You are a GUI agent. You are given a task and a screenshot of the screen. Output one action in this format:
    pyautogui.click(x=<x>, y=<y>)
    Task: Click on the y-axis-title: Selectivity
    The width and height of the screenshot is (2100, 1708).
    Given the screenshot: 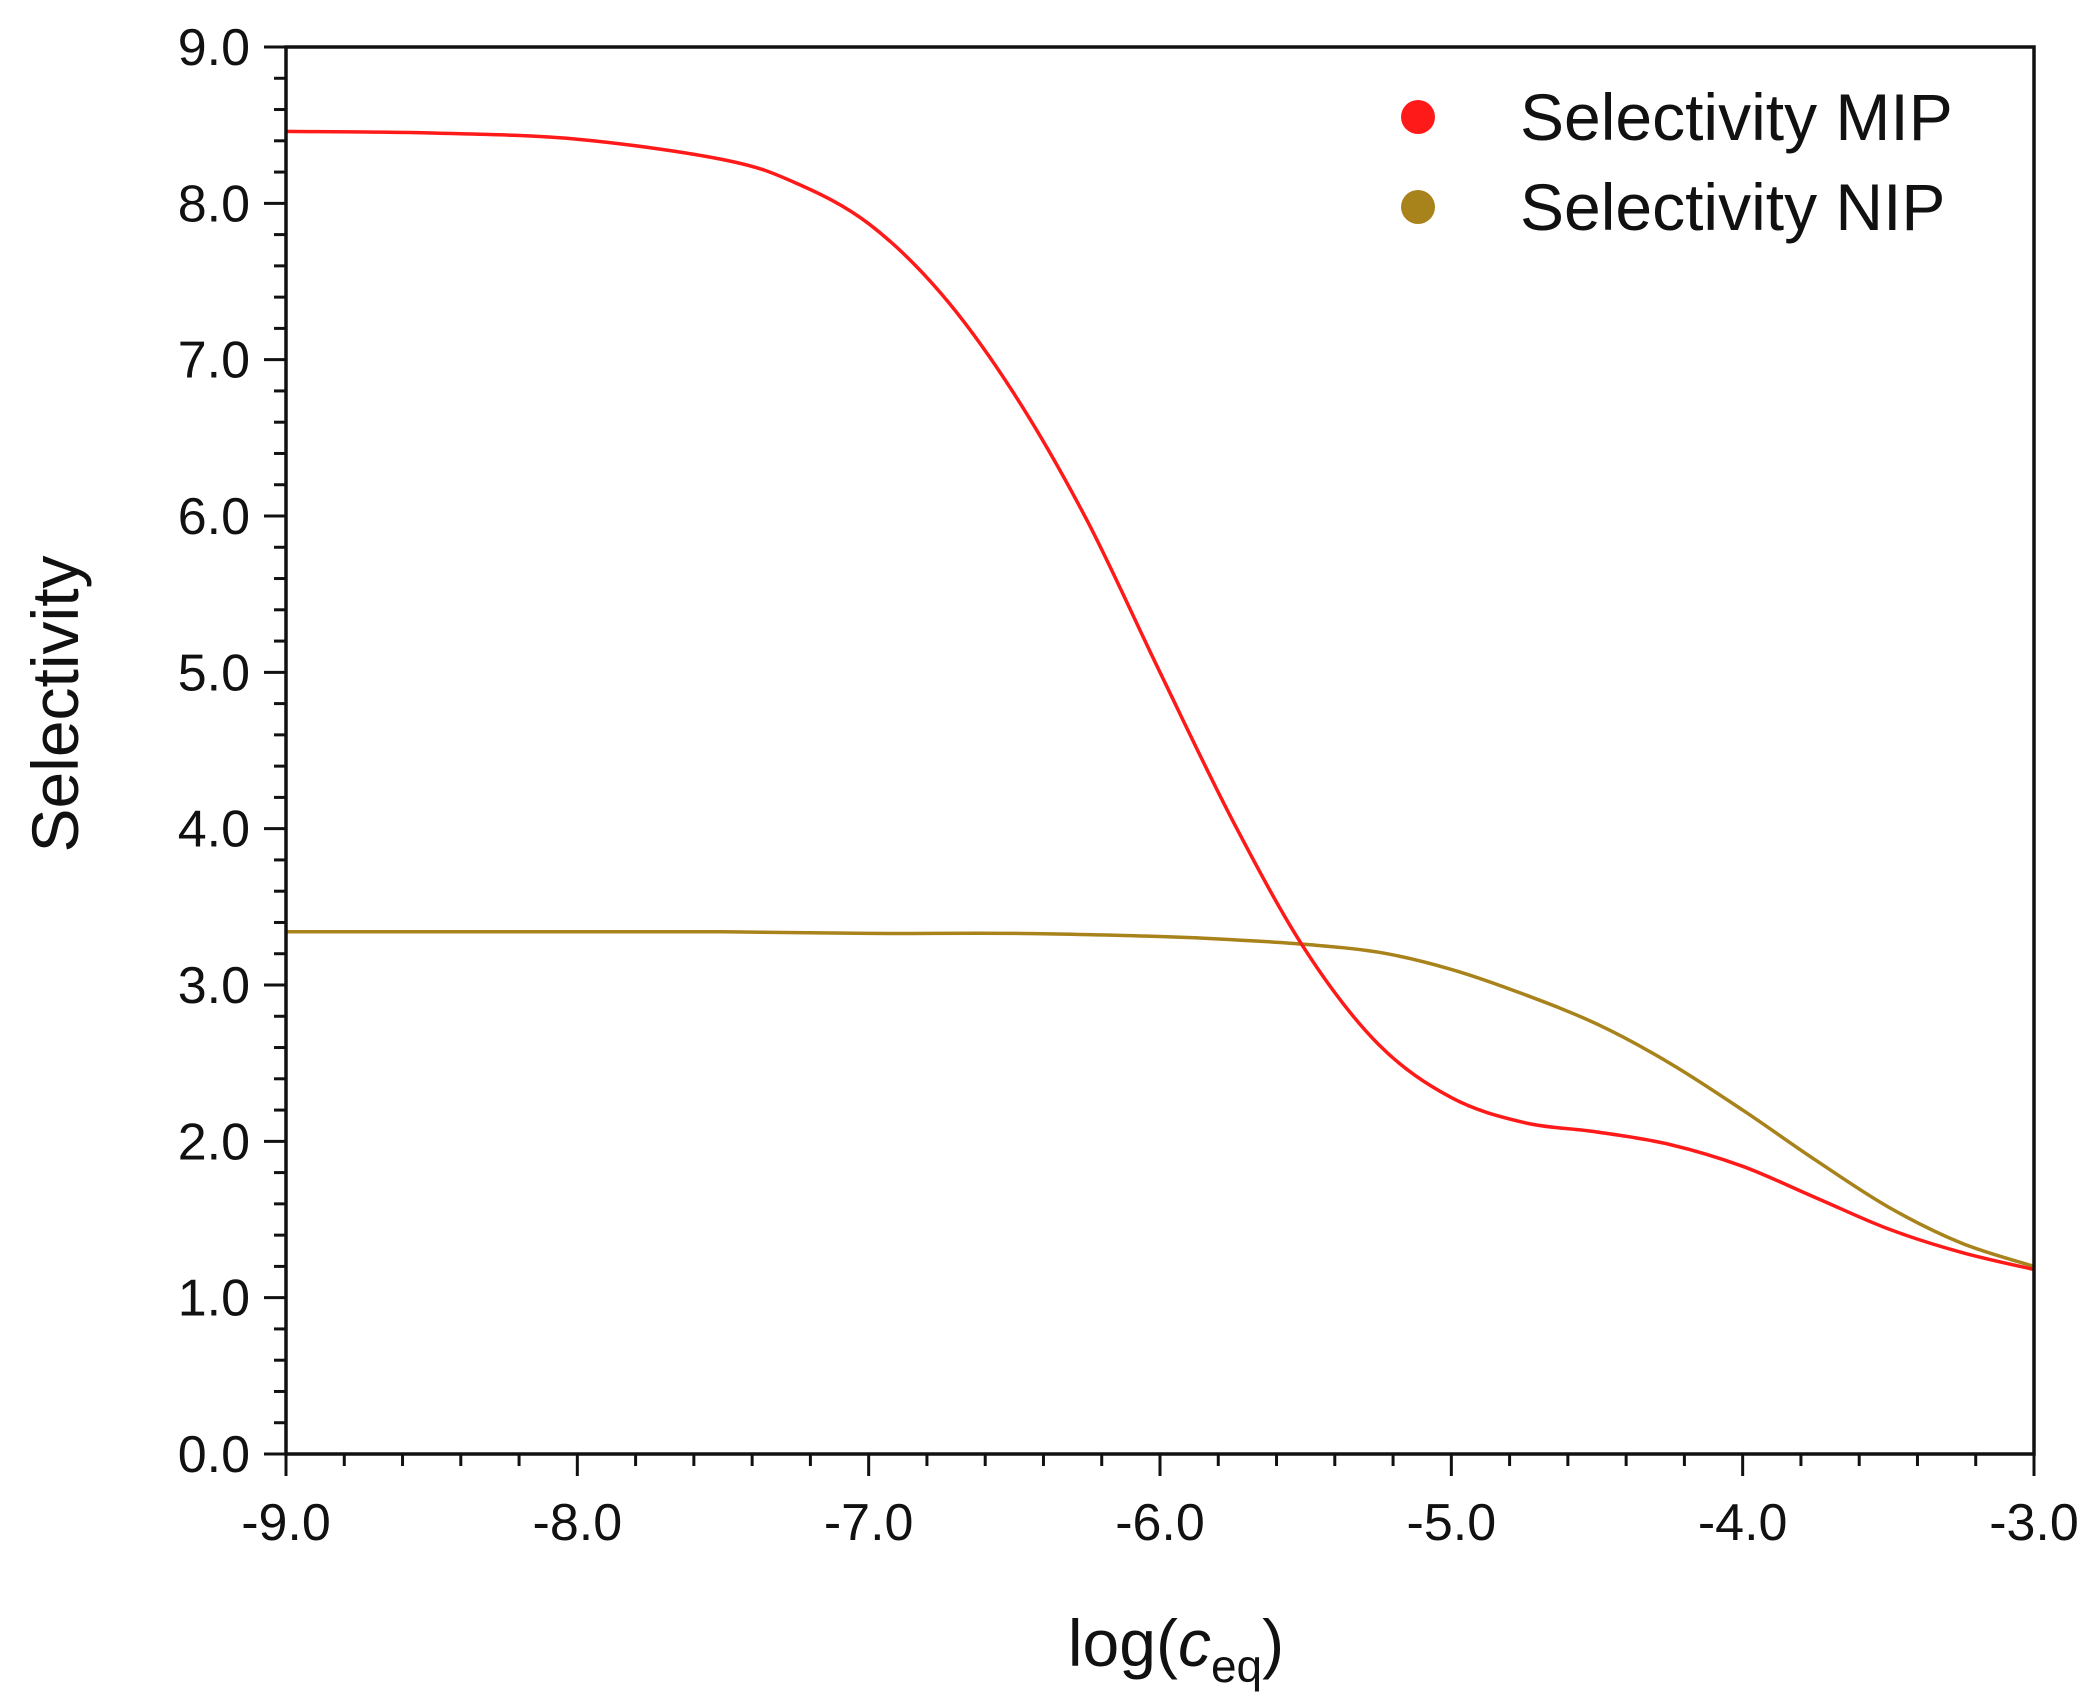 What is the action you would take?
    pyautogui.click(x=55, y=703)
    